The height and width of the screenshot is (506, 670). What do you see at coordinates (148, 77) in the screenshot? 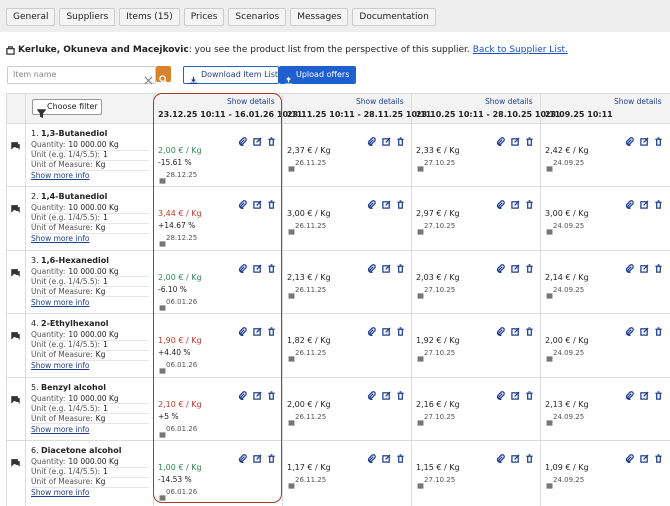
I see `clear-search` at bounding box center [148, 77].